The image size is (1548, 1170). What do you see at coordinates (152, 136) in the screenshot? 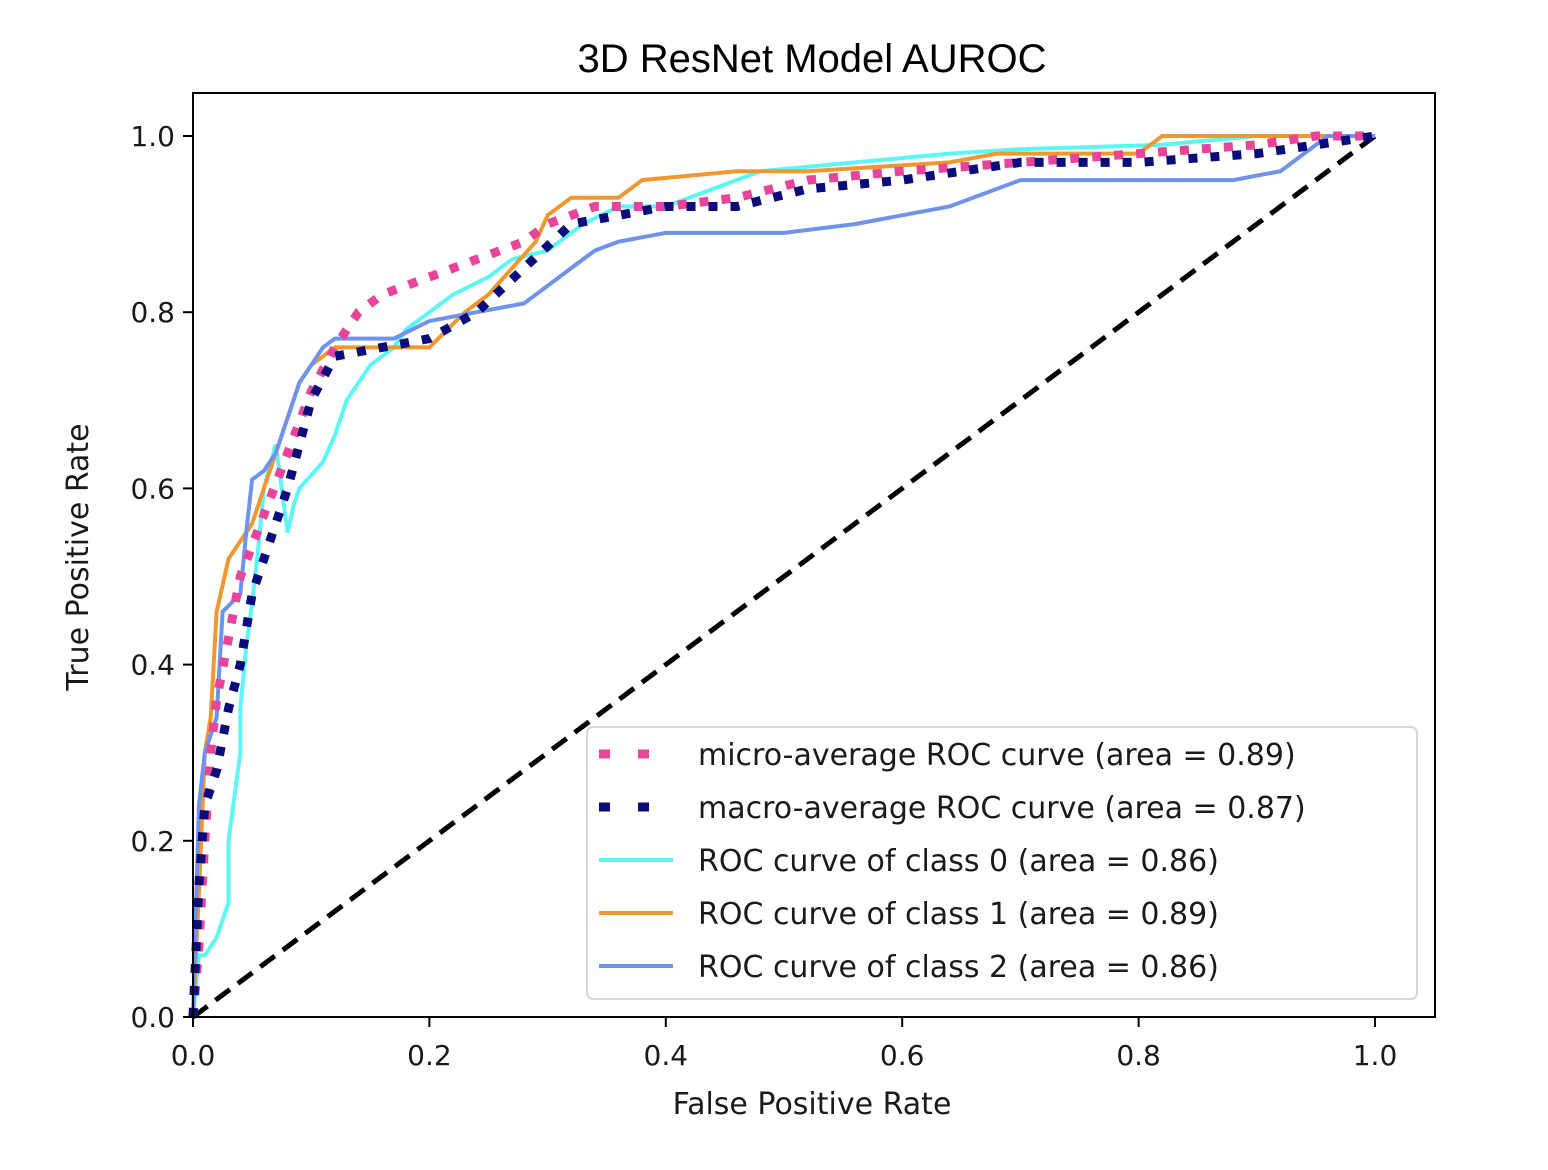
I see `y-tick-label: 1.0` at bounding box center [152, 136].